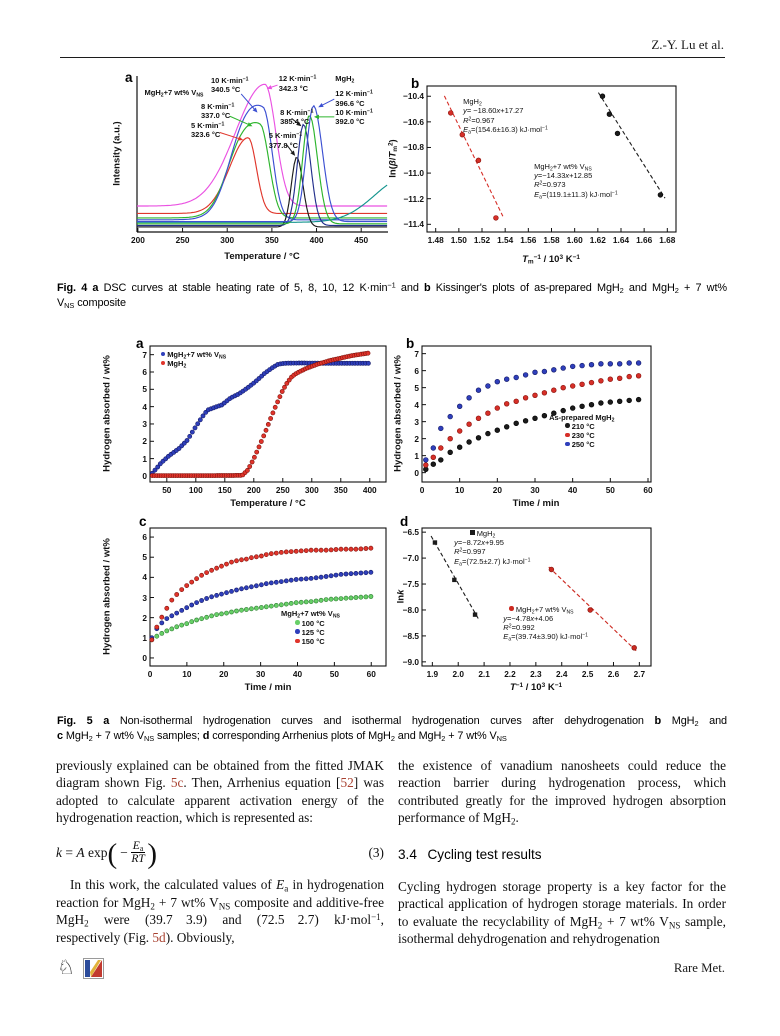 The height and width of the screenshot is (1036, 780). What do you see at coordinates (207, 130) in the screenshot?
I see `plot-annotation: 5 K·min−1 323.6 °C` at bounding box center [207, 130].